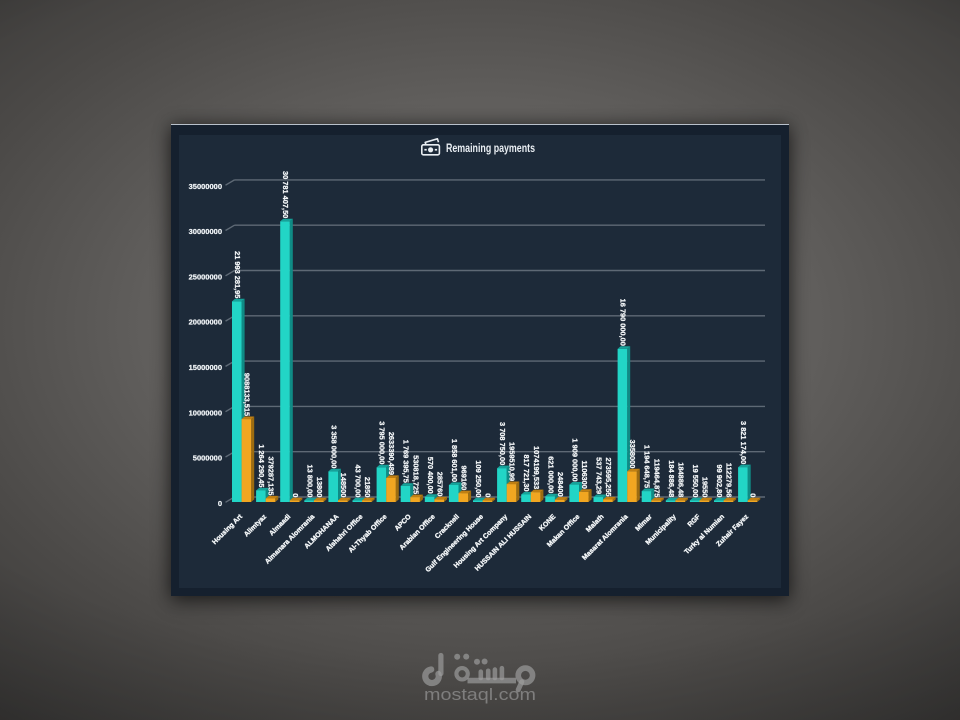 The width and height of the screenshot is (960, 720). What do you see at coordinates (599, 475) in the screenshot?
I see `svg-text: 537 743,29` at bounding box center [599, 475].